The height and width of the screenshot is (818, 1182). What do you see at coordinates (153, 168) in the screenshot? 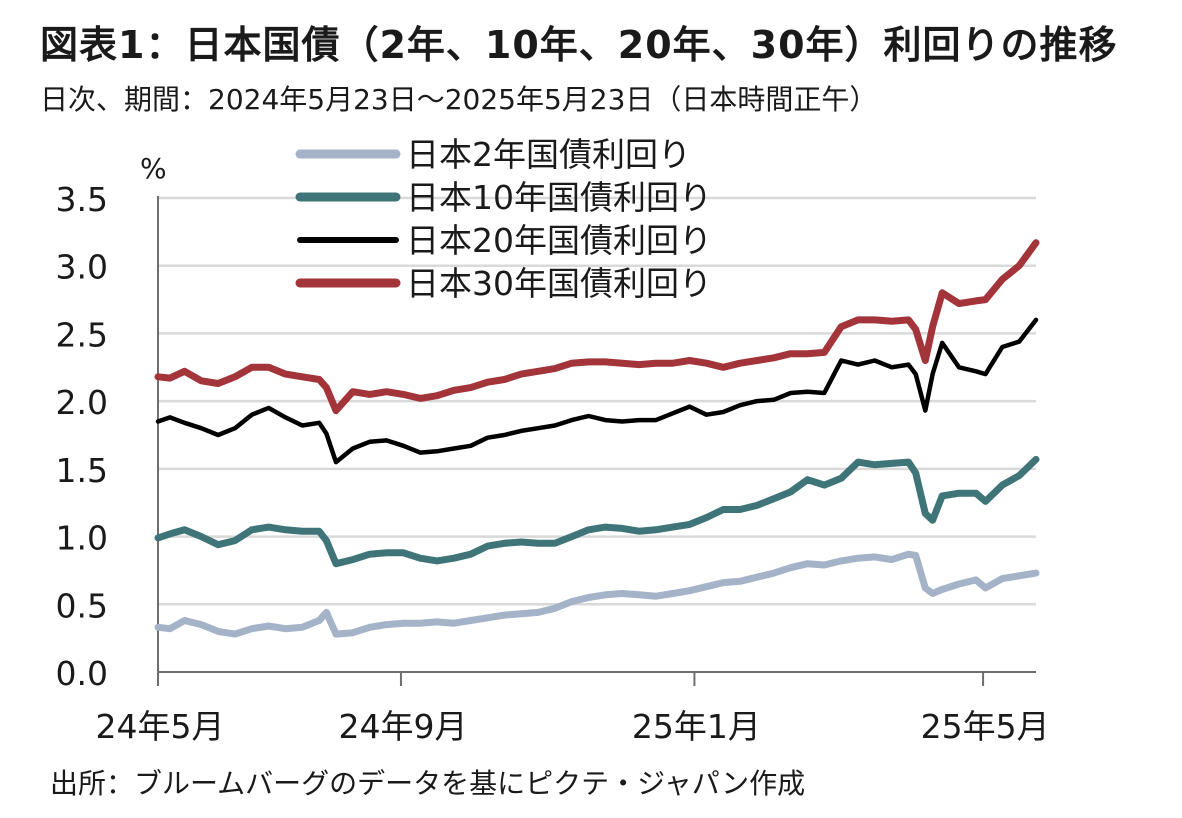
I see `y-unit-label: %` at bounding box center [153, 168].